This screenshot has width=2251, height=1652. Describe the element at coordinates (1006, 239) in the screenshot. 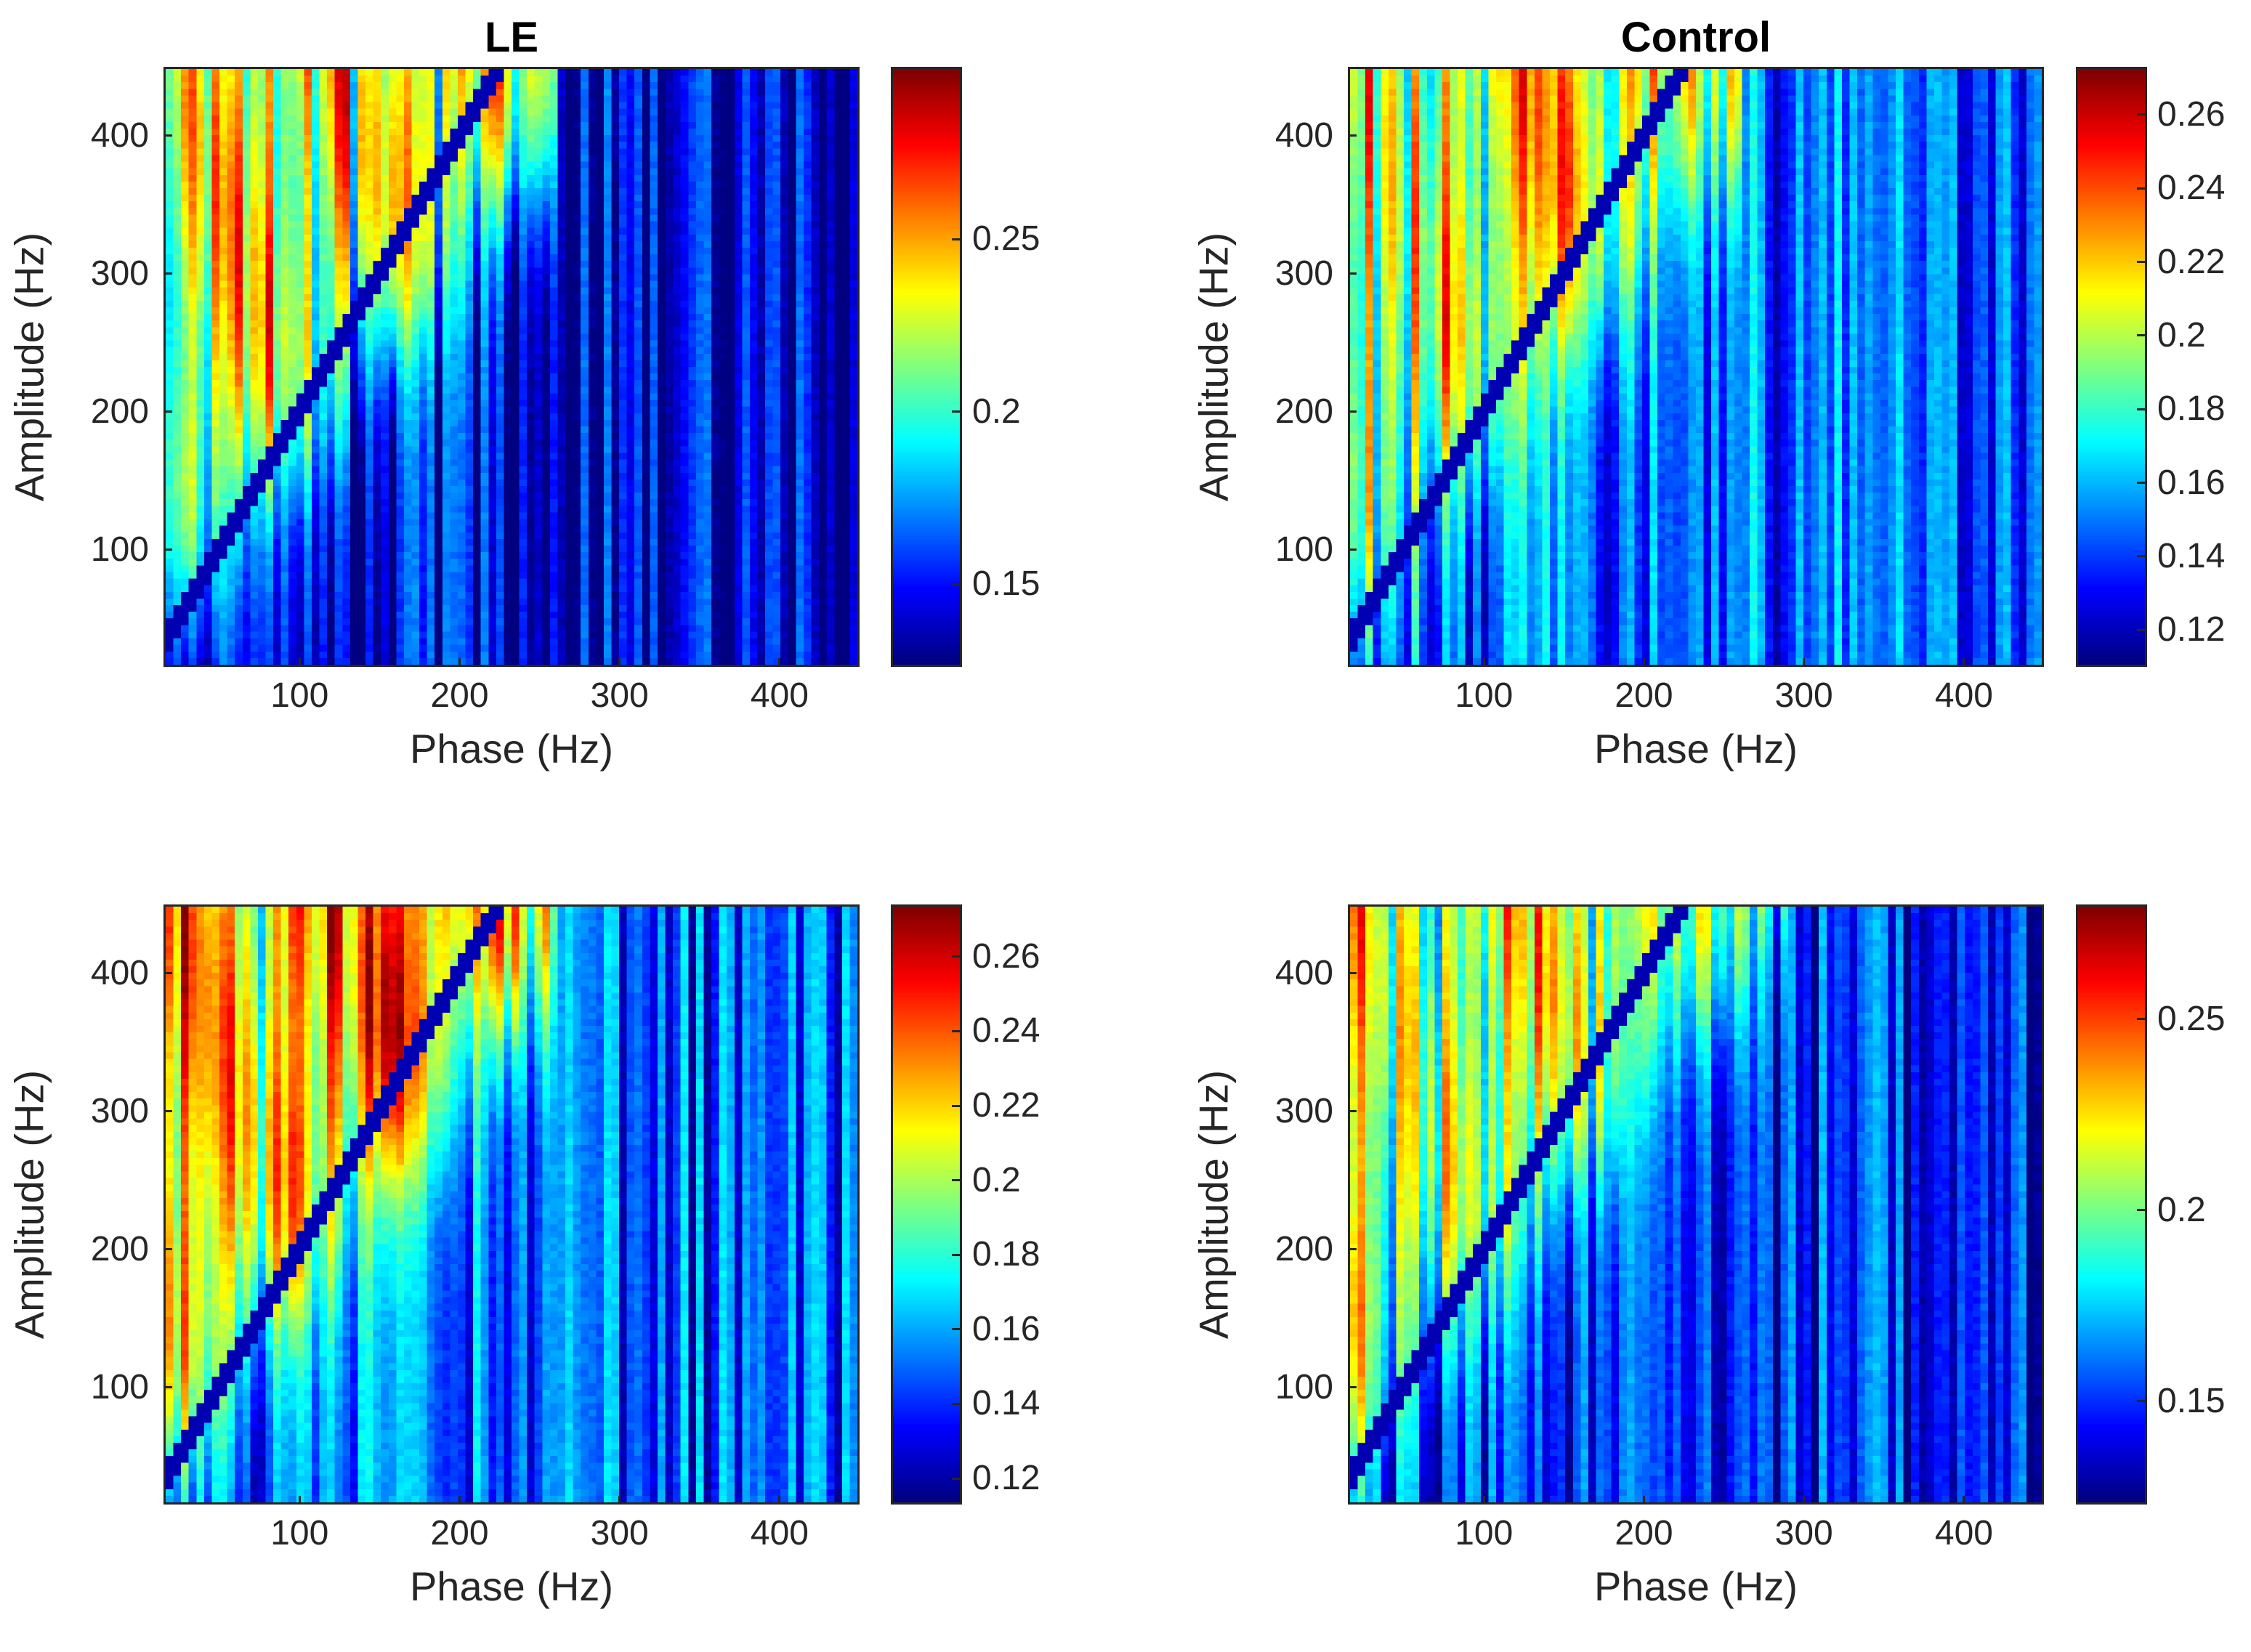

I see `colorbar-tick-label: 0.25` at that location.